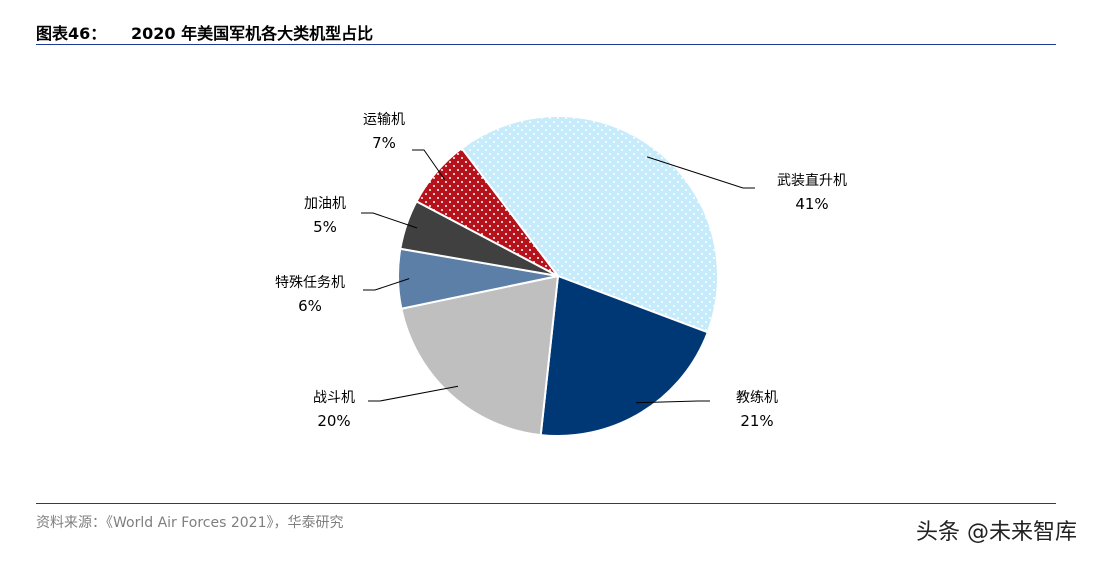 The image size is (1095, 562). Describe the element at coordinates (310, 306) in the screenshot. I see `slice-value-4: 6%` at that location.